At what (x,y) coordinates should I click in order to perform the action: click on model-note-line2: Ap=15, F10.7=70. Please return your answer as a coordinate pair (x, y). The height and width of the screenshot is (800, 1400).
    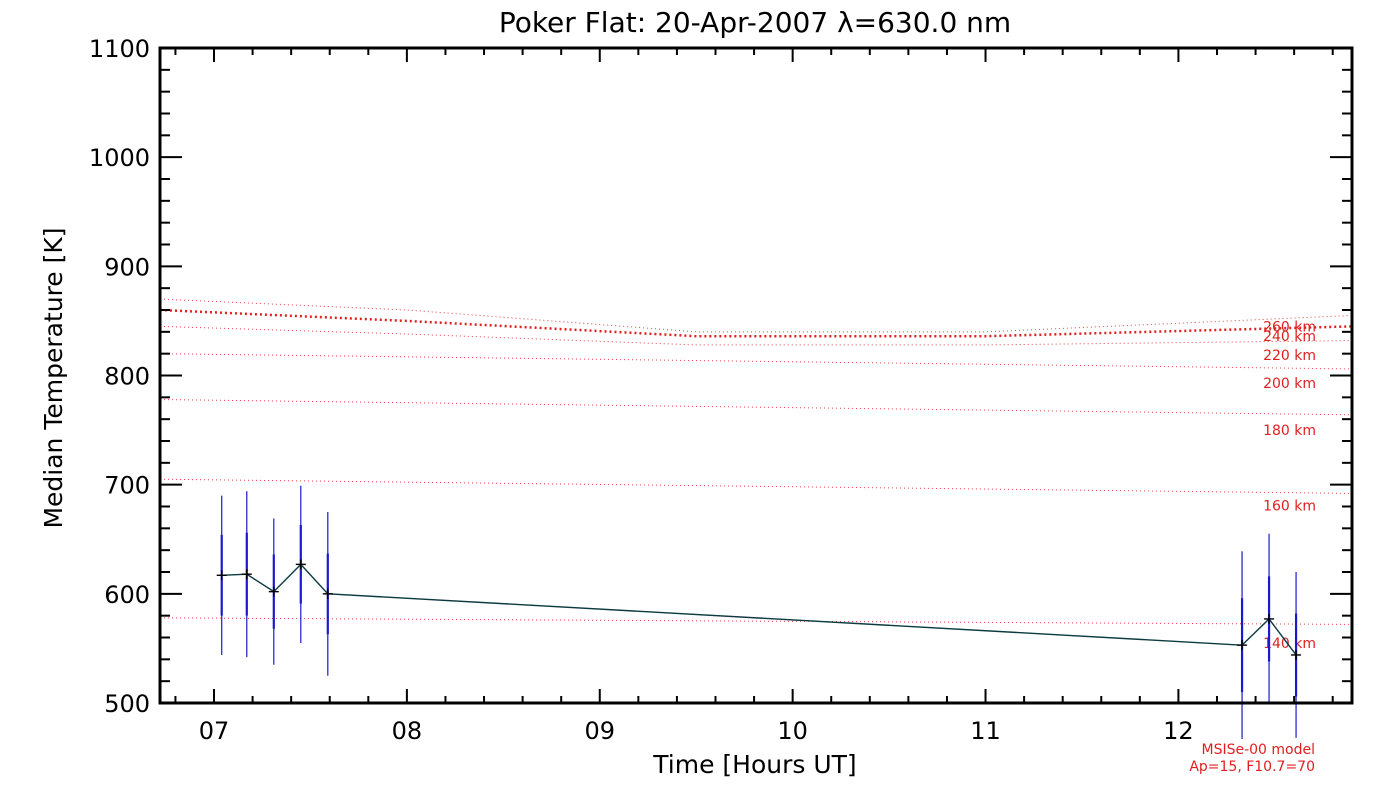
    Looking at the image, I should click on (1252, 767).